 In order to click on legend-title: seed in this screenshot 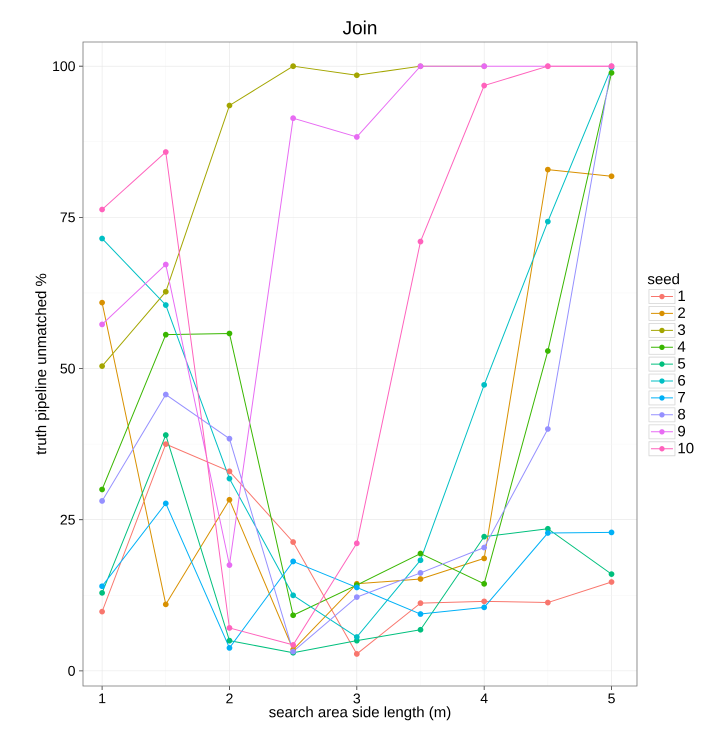, I will do `click(663, 278)`.